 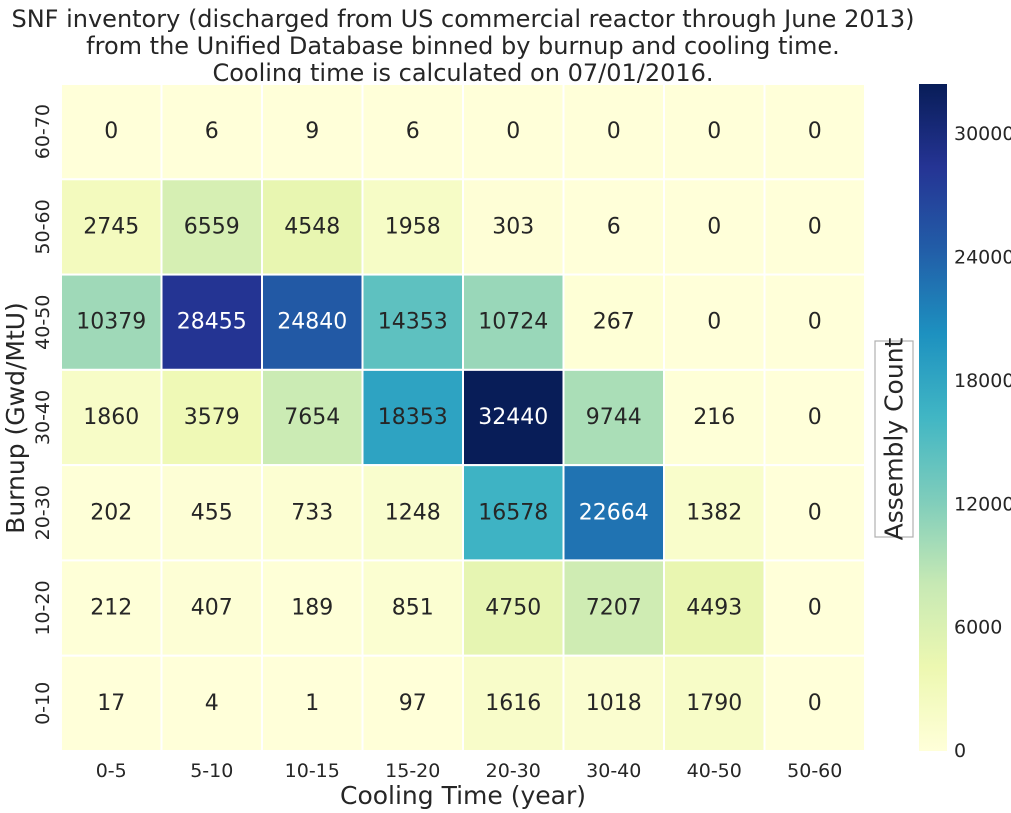 What do you see at coordinates (312, 131) in the screenshot?
I see `cell-value-label: 9` at bounding box center [312, 131].